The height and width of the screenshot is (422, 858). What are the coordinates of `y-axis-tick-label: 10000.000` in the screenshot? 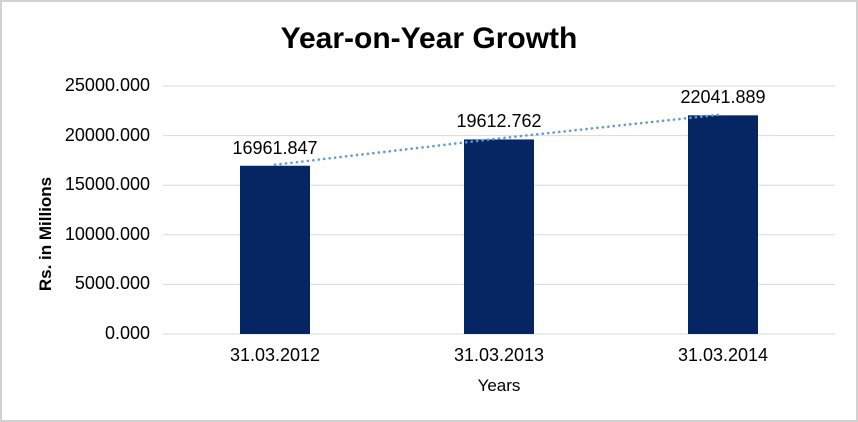 It's located at (107, 233).